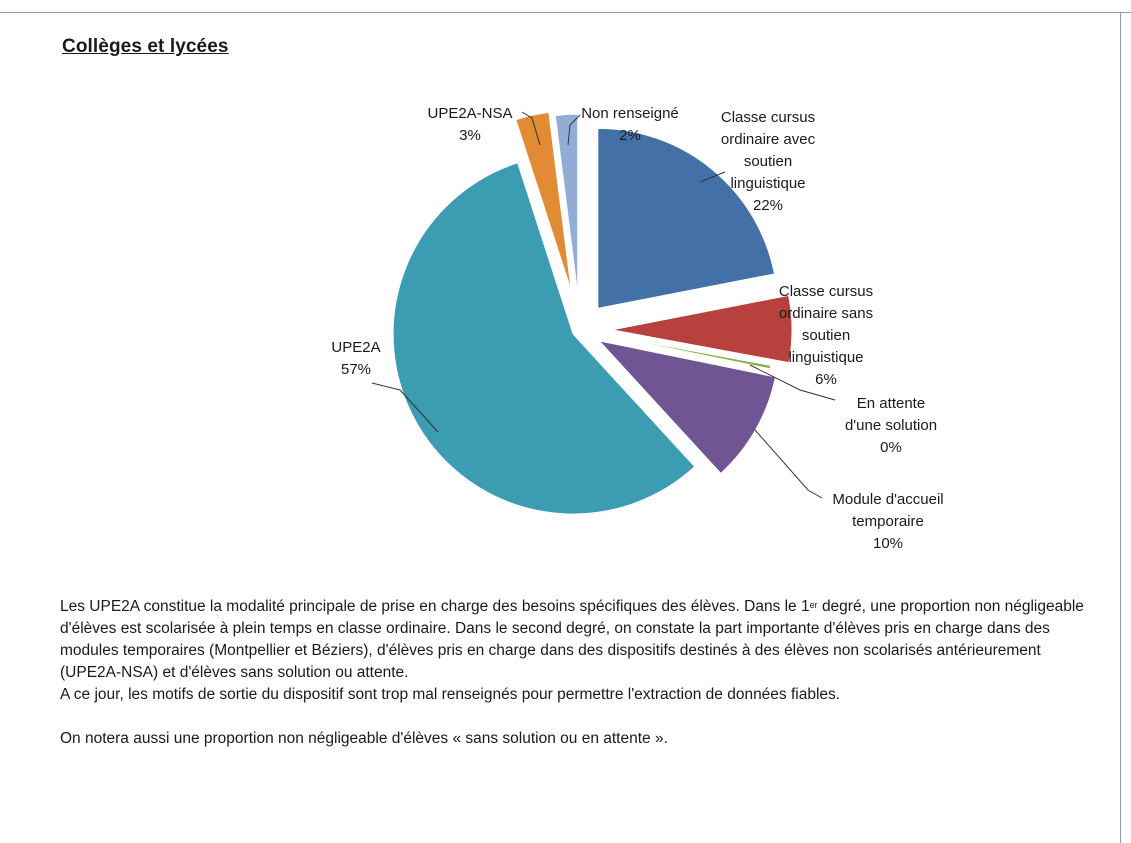 The height and width of the screenshot is (843, 1131). What do you see at coordinates (469, 124) in the screenshot?
I see `slice-label-5: UPE2A-NSA 3%` at bounding box center [469, 124].